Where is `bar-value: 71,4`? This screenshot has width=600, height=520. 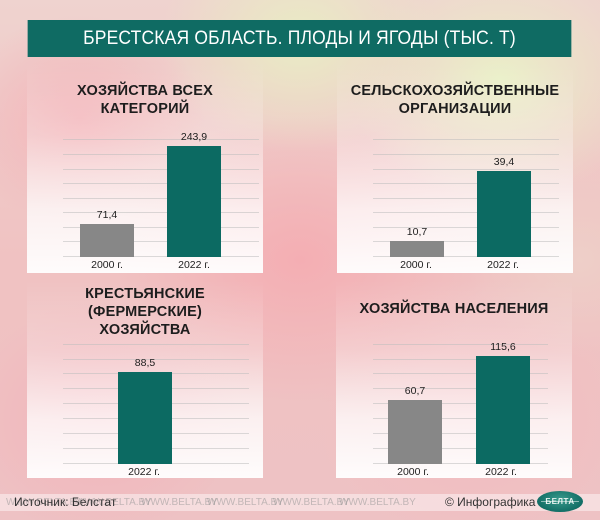 bar-value: 71,4 is located at coordinates (107, 215).